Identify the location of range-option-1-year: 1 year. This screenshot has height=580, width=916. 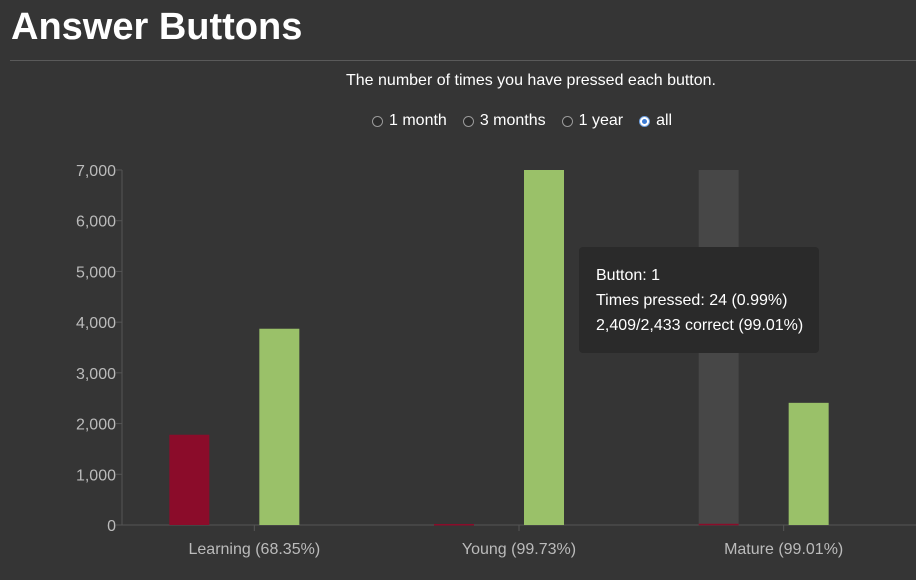
(592, 121).